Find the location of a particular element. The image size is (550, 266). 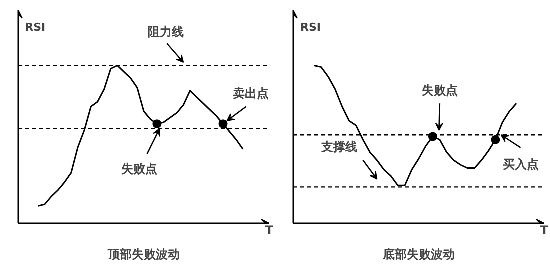

text: 底部失败波动 is located at coordinates (418, 255).